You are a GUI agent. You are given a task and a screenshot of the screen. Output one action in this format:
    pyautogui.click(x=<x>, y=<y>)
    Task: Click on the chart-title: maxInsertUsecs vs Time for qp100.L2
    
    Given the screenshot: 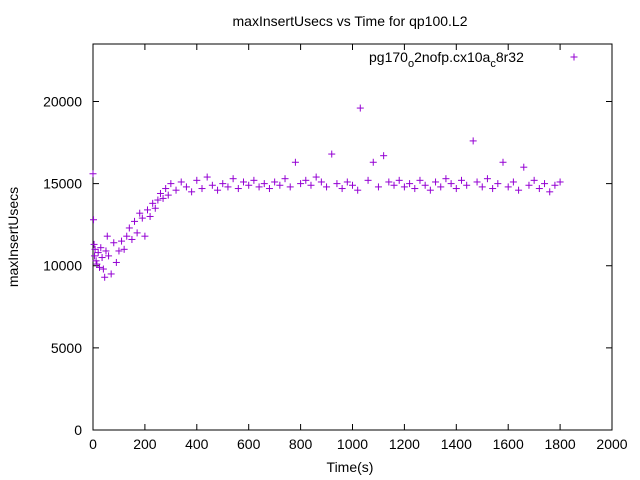 What is the action you would take?
    pyautogui.click(x=350, y=21)
    